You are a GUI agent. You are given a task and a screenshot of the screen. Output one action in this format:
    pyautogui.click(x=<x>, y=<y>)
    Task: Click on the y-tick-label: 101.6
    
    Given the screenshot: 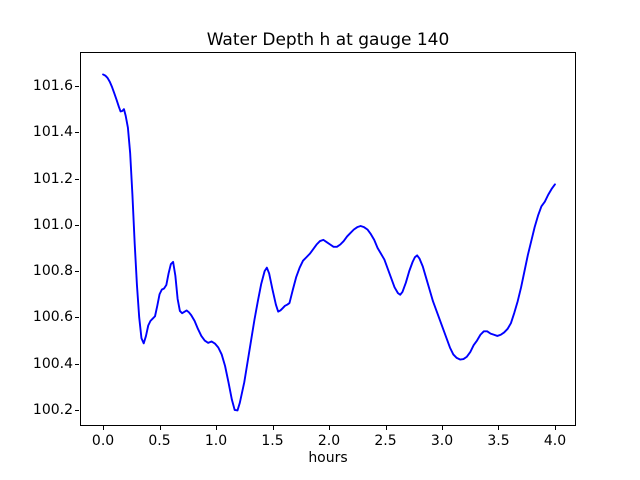 What is the action you would take?
    pyautogui.click(x=52, y=86)
    